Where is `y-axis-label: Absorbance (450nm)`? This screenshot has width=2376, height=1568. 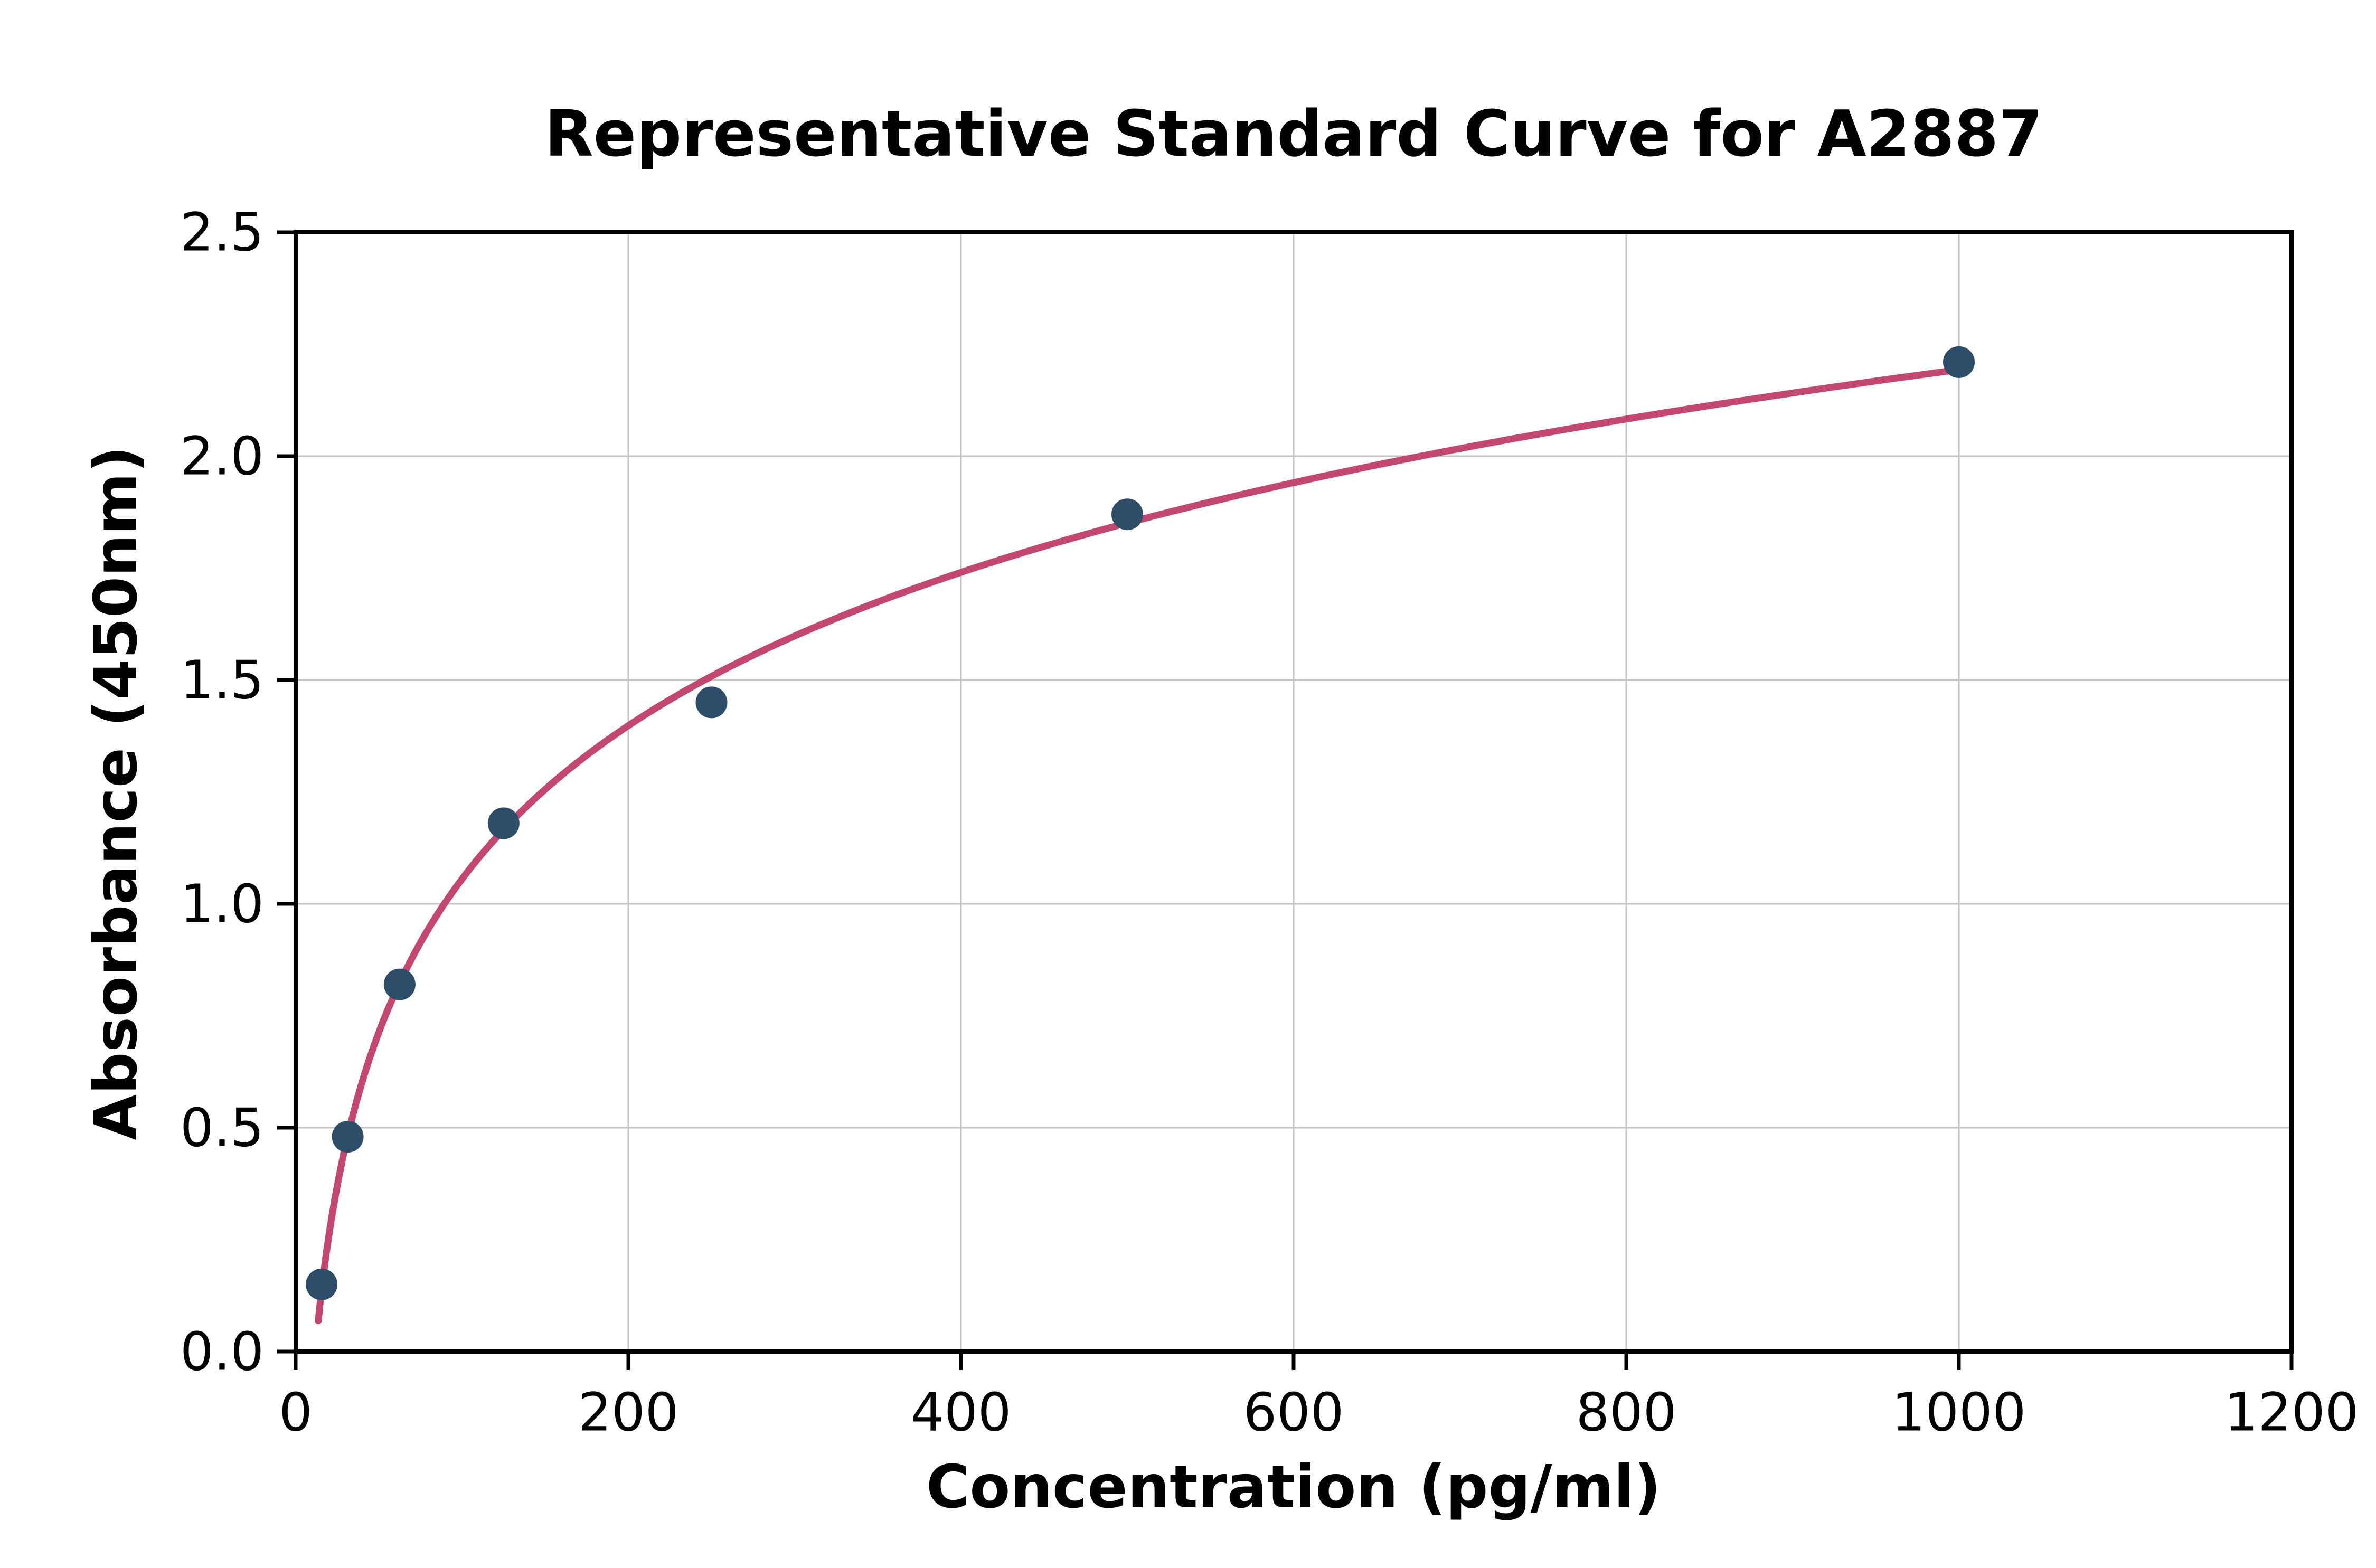
y-axis-label: Absorbance (450nm) is located at coordinates (116, 793).